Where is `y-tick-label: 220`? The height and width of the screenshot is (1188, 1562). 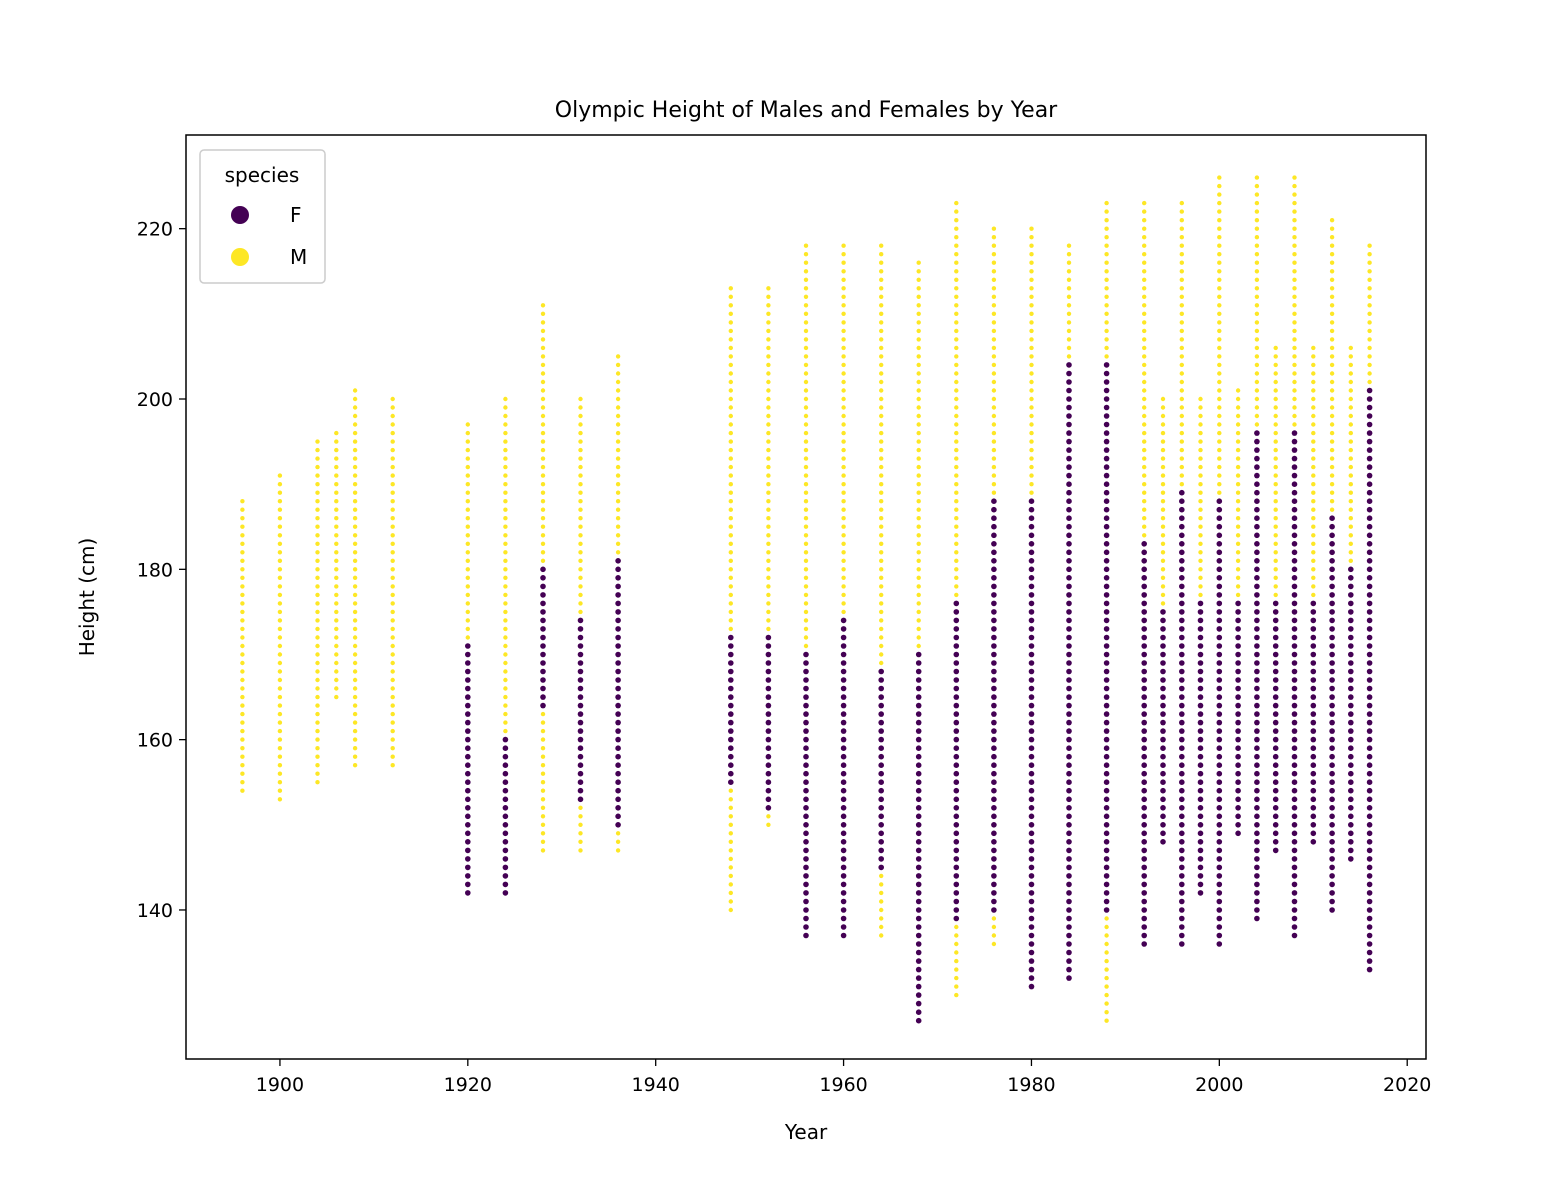 y-tick-label: 220 is located at coordinates (155, 230).